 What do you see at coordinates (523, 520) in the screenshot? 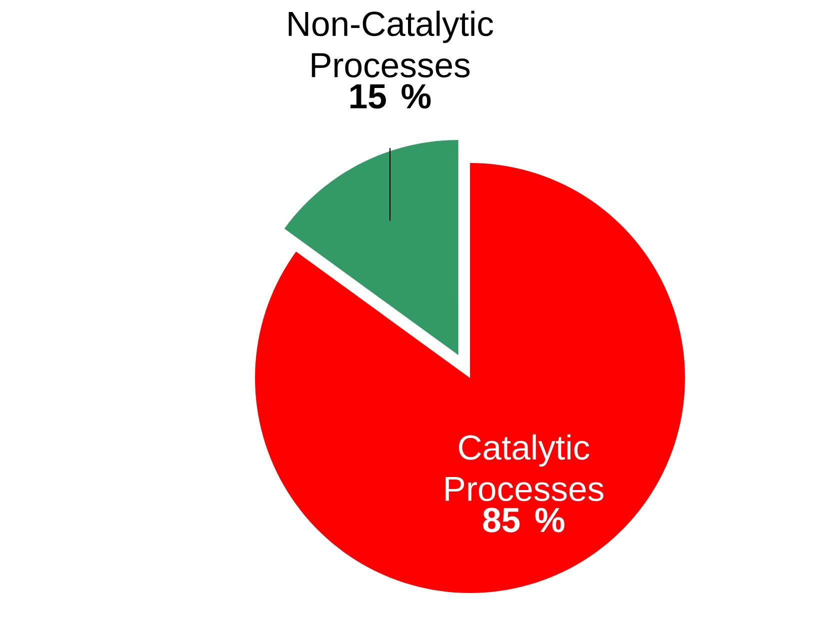
I see `data-label: 85 %` at bounding box center [523, 520].